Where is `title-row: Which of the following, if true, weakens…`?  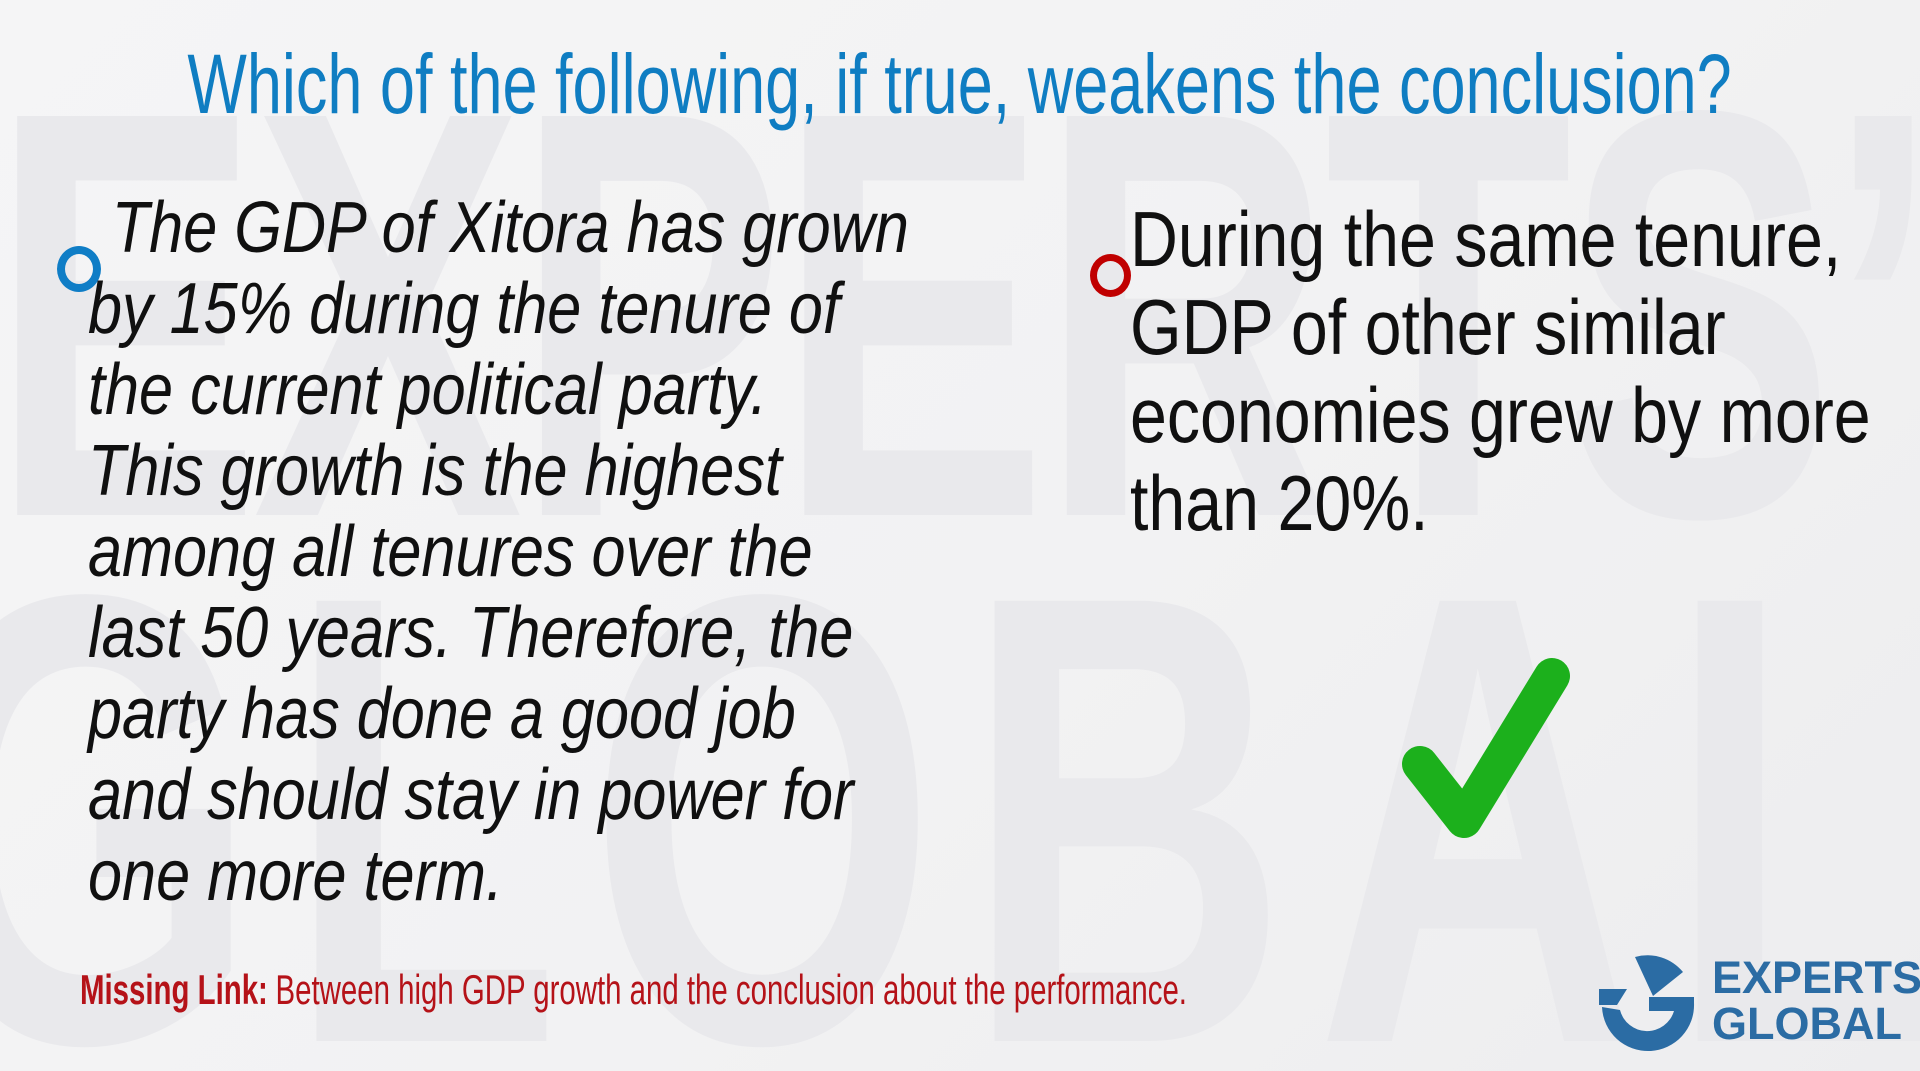 title-row: Which of the following, if true, weakens… is located at coordinates (960, 84).